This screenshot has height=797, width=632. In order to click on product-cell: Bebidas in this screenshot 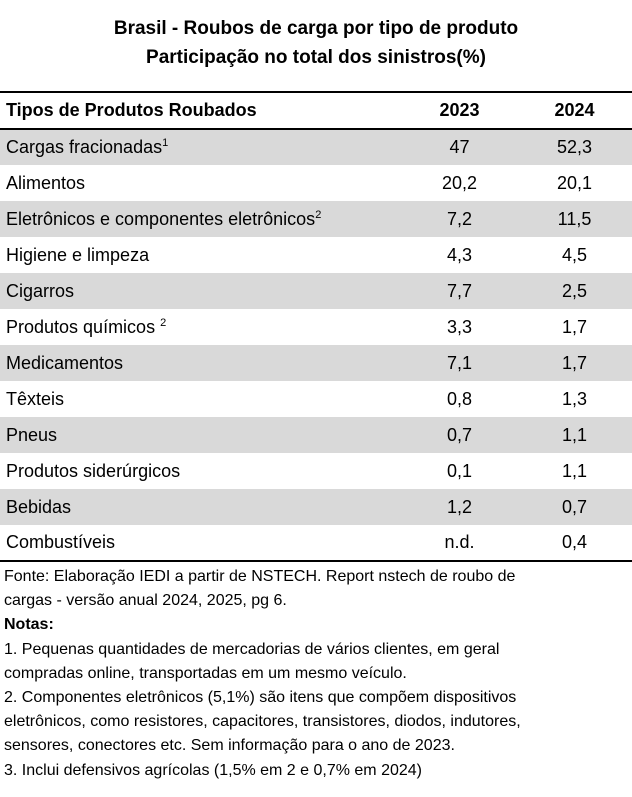, I will do `click(201, 507)`.